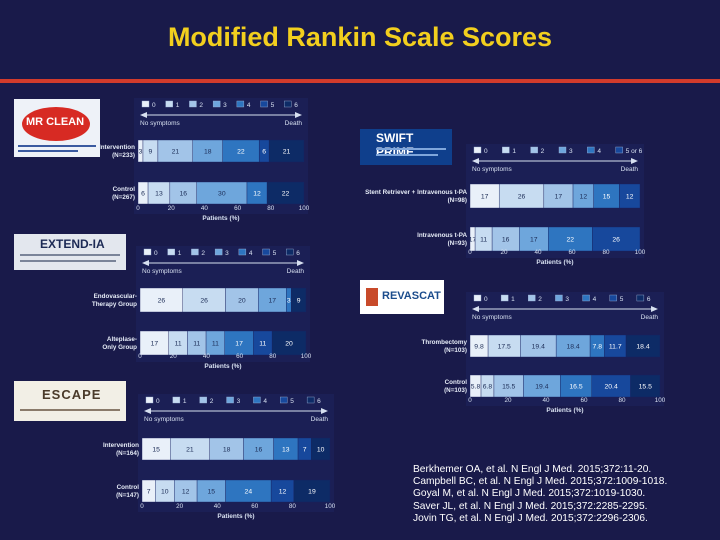  Describe the element at coordinates (575, 387) in the screenshot. I see `data-label: 16.5` at that location.